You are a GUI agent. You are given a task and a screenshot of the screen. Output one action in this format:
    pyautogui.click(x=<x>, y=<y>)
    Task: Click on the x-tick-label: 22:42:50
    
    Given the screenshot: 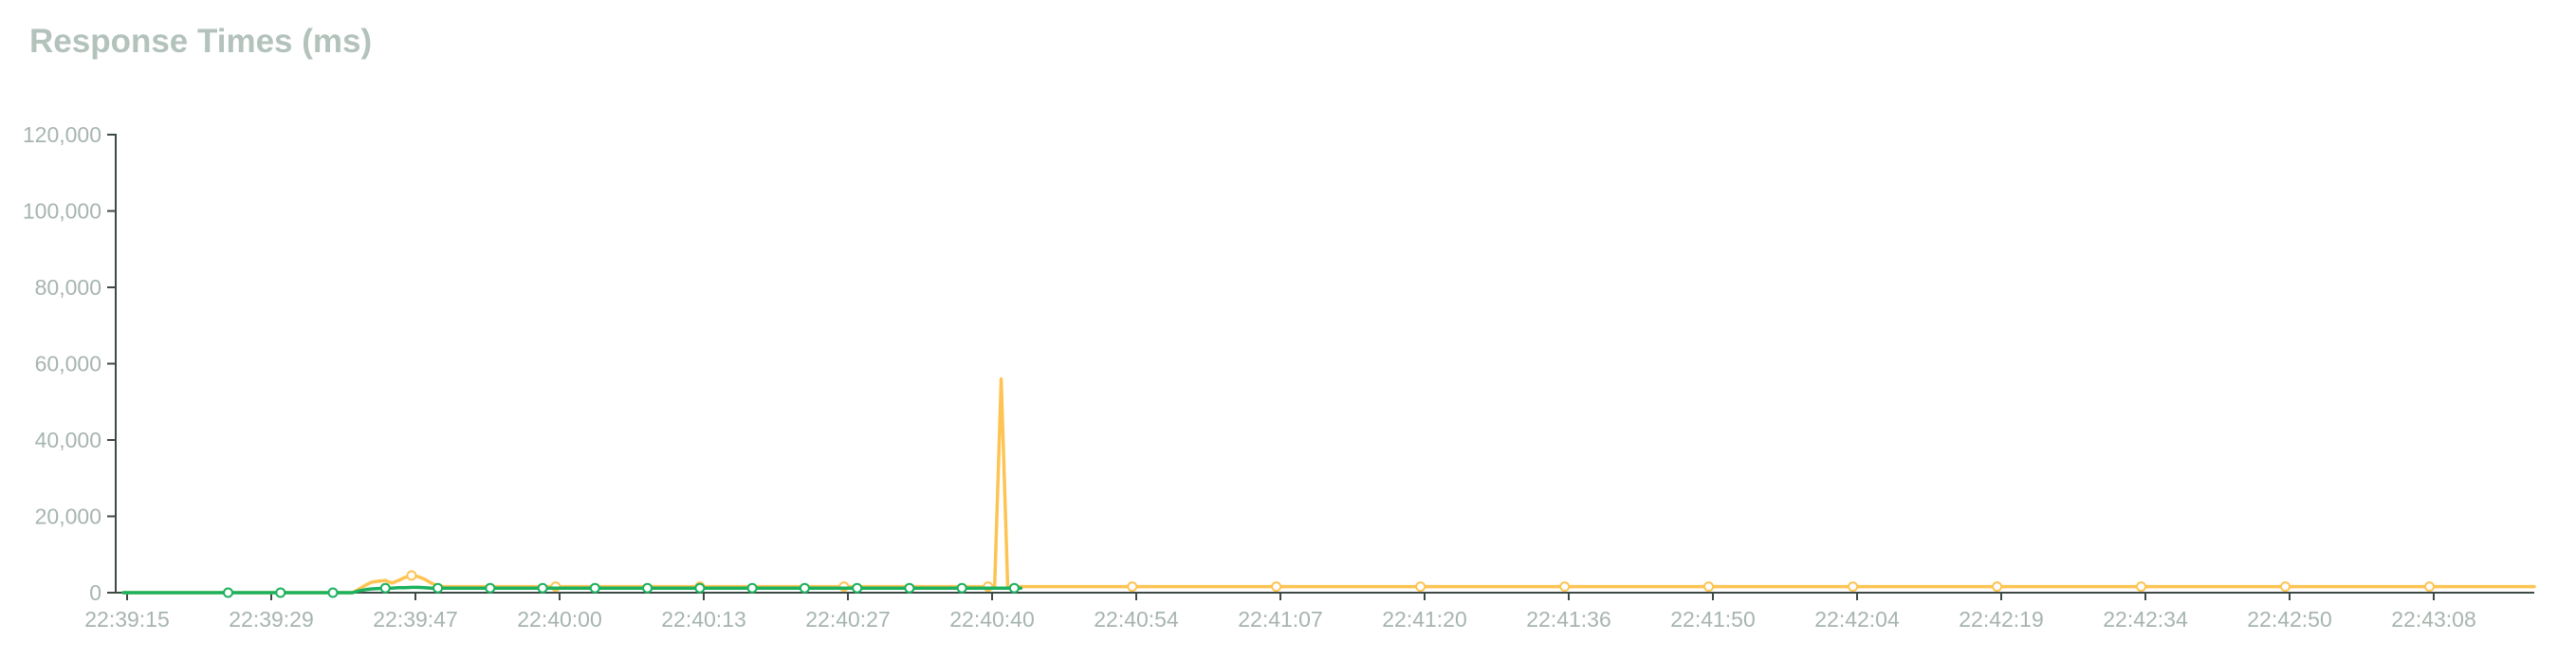 What is the action you would take?
    pyautogui.click(x=2289, y=619)
    